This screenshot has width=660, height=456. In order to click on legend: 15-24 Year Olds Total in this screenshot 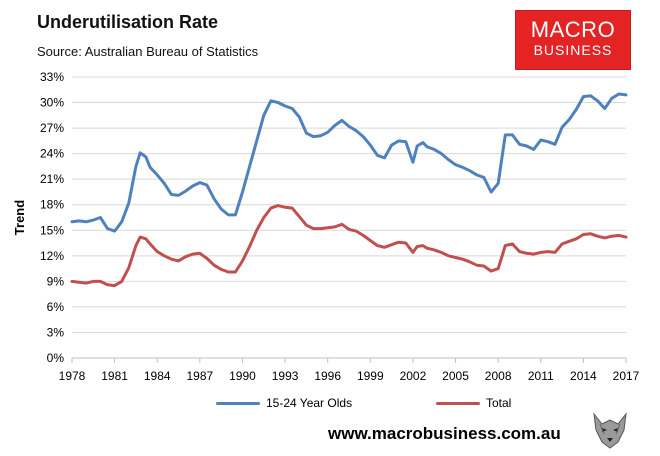, I will do `click(330, 407)`.